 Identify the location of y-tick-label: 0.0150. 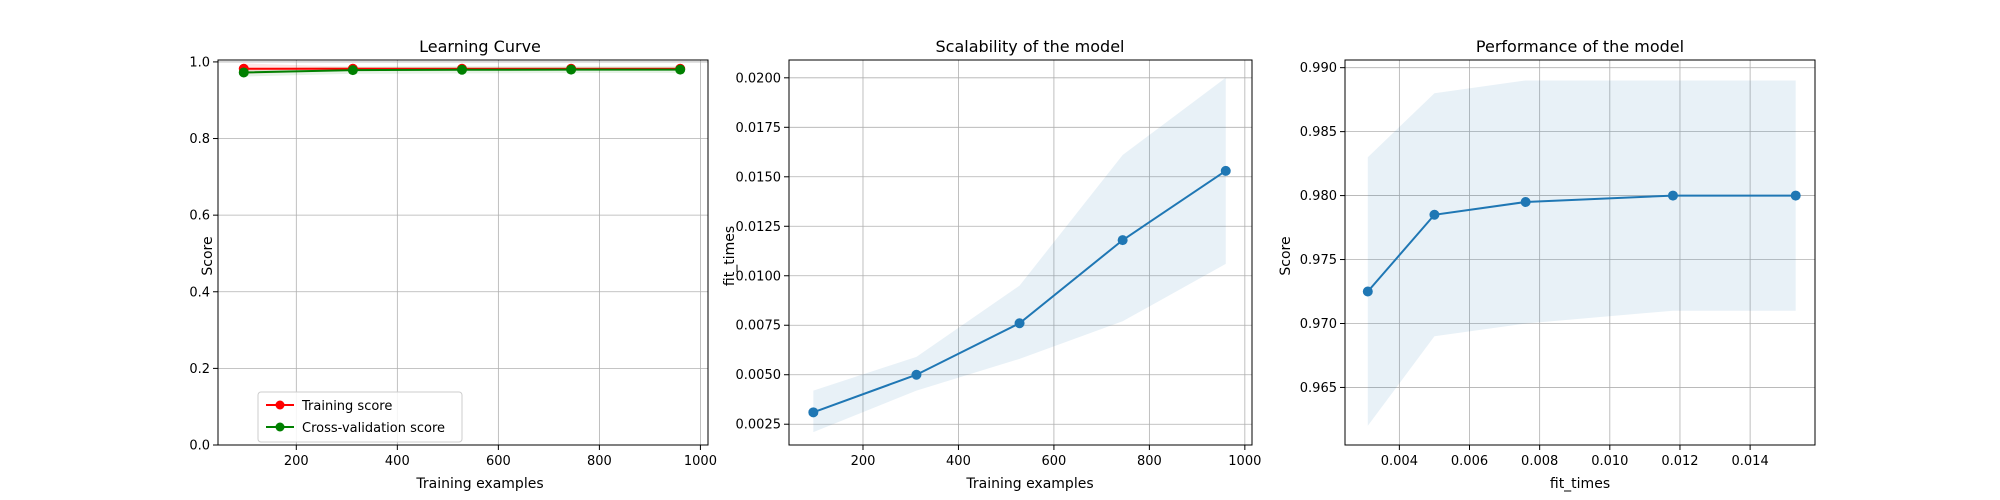
(759, 177).